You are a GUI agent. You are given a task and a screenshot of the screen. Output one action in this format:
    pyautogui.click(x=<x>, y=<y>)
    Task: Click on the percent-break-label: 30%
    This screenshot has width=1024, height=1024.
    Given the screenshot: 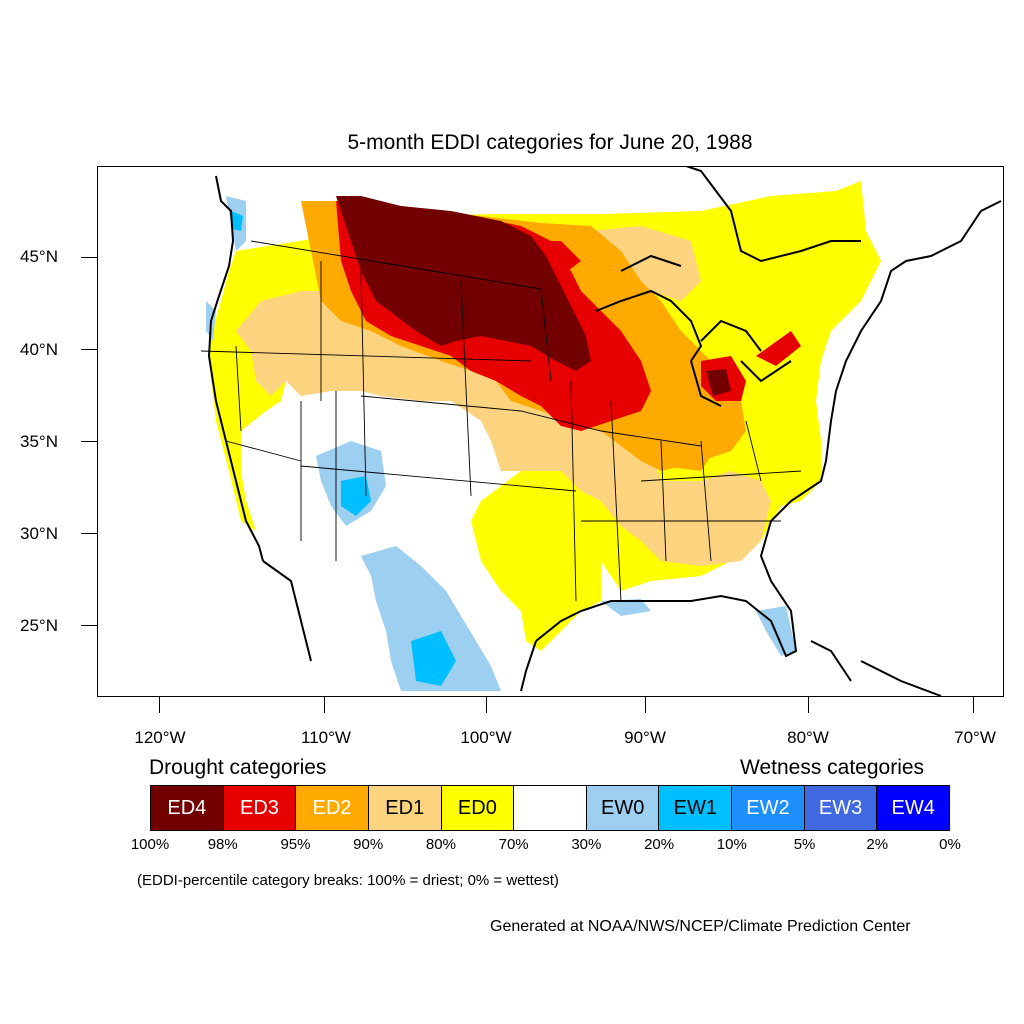 What is the action you would take?
    pyautogui.click(x=586, y=844)
    